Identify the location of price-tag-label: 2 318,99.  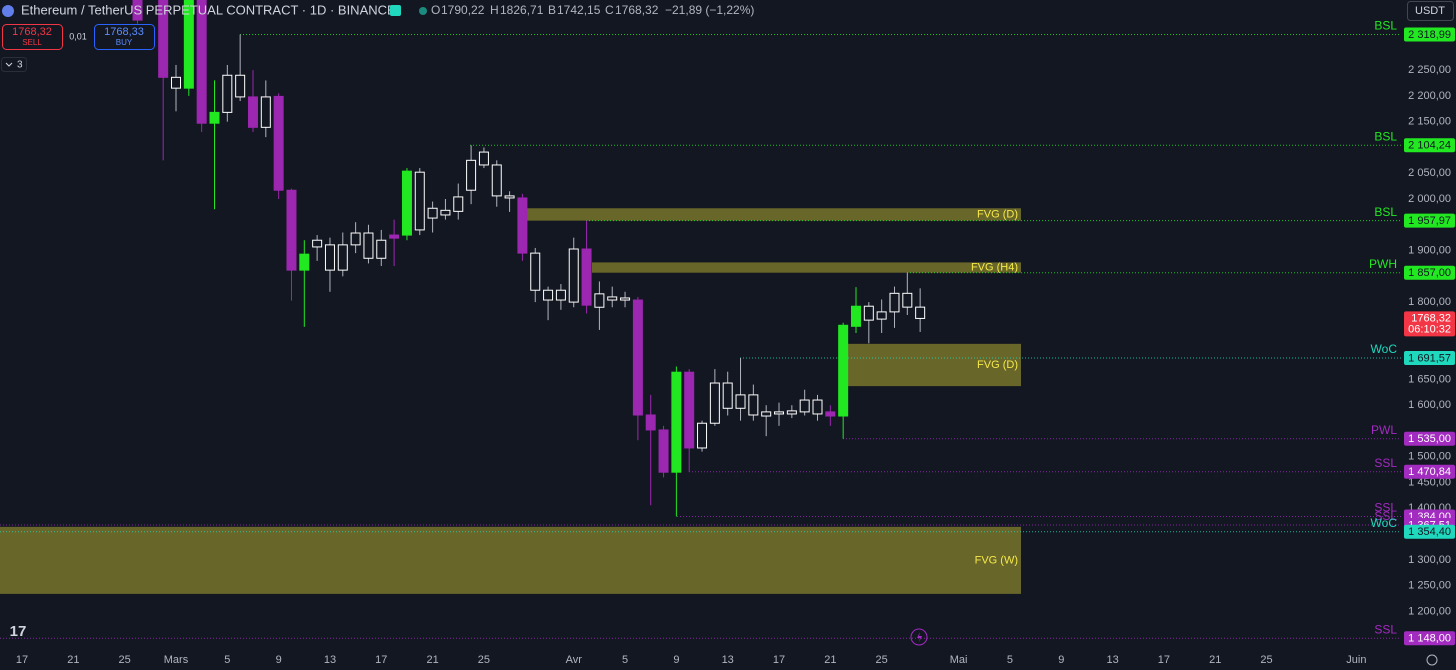
(1429, 35).